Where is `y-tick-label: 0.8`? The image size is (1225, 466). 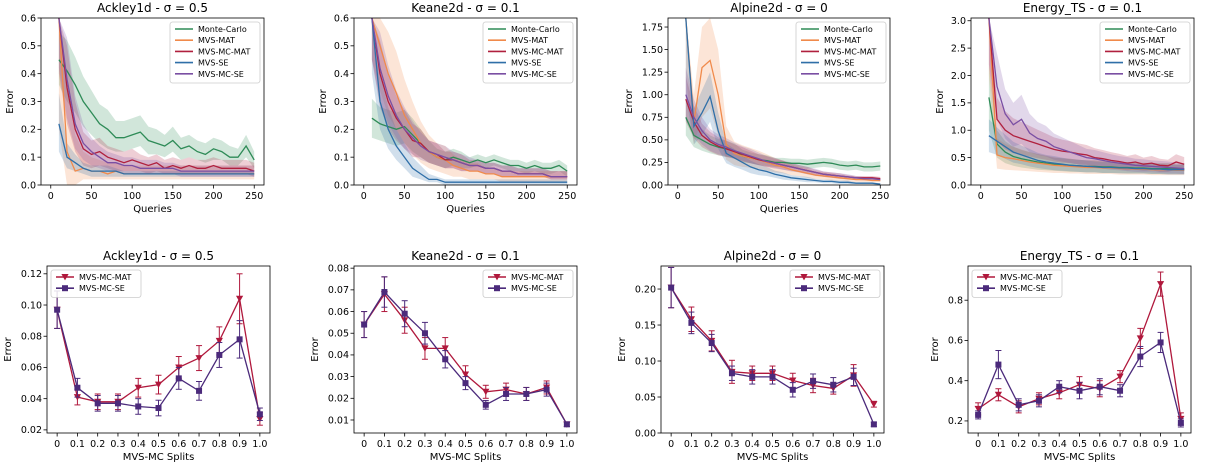
y-tick-label: 0.8 is located at coordinates (955, 301).